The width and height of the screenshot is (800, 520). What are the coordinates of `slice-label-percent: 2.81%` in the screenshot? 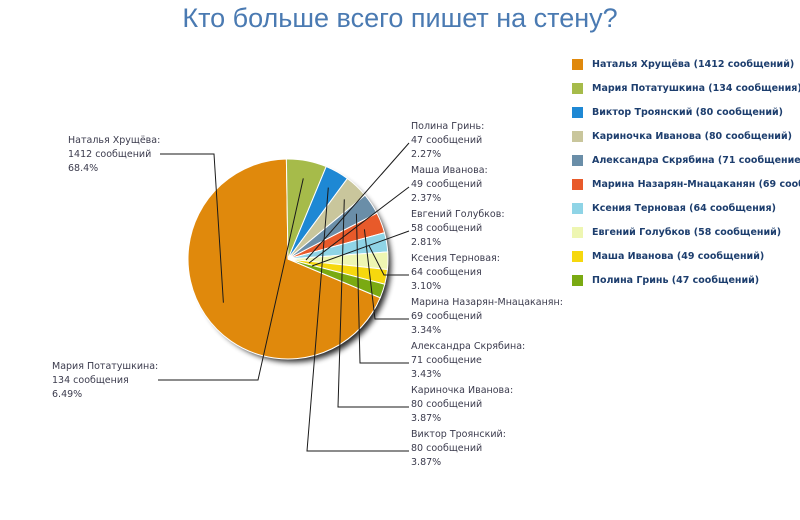 It's located at (426, 242).